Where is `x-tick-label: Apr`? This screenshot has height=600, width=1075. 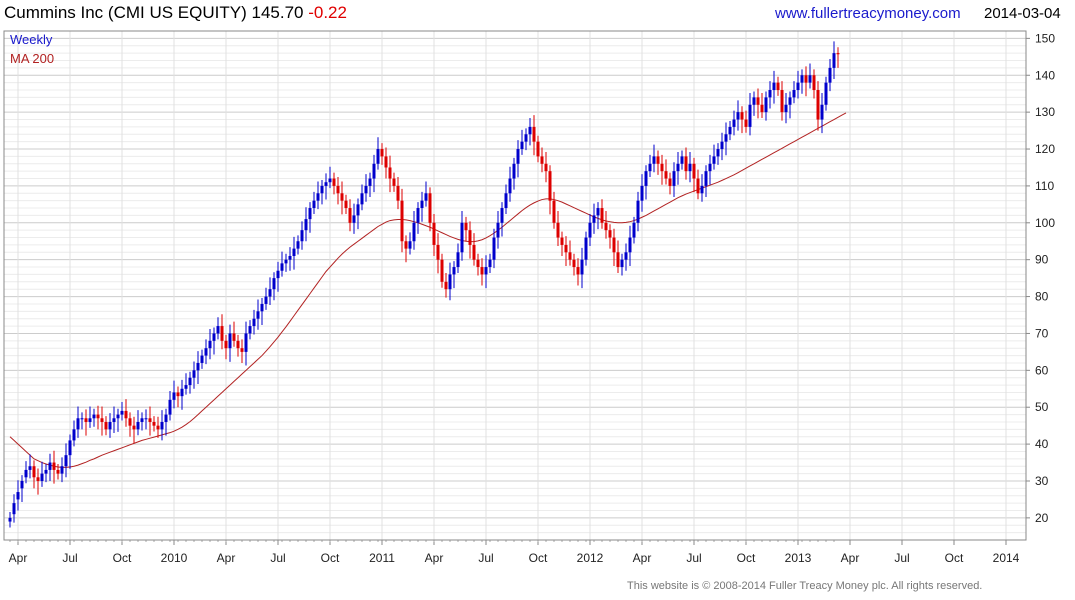 x-tick-label: Apr is located at coordinates (850, 558).